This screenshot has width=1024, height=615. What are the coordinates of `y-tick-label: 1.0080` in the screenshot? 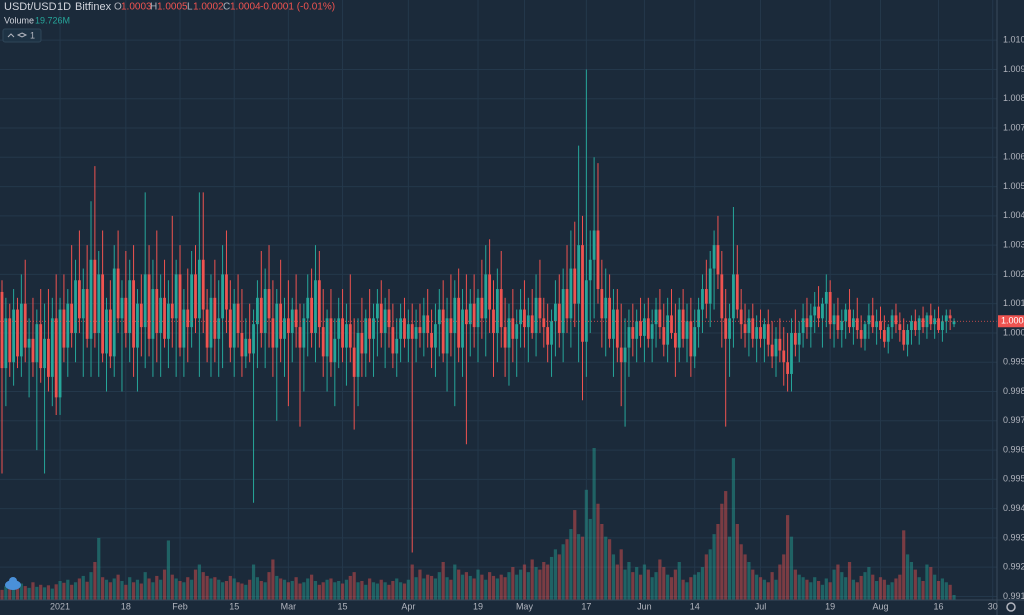 It's located at (1013, 98).